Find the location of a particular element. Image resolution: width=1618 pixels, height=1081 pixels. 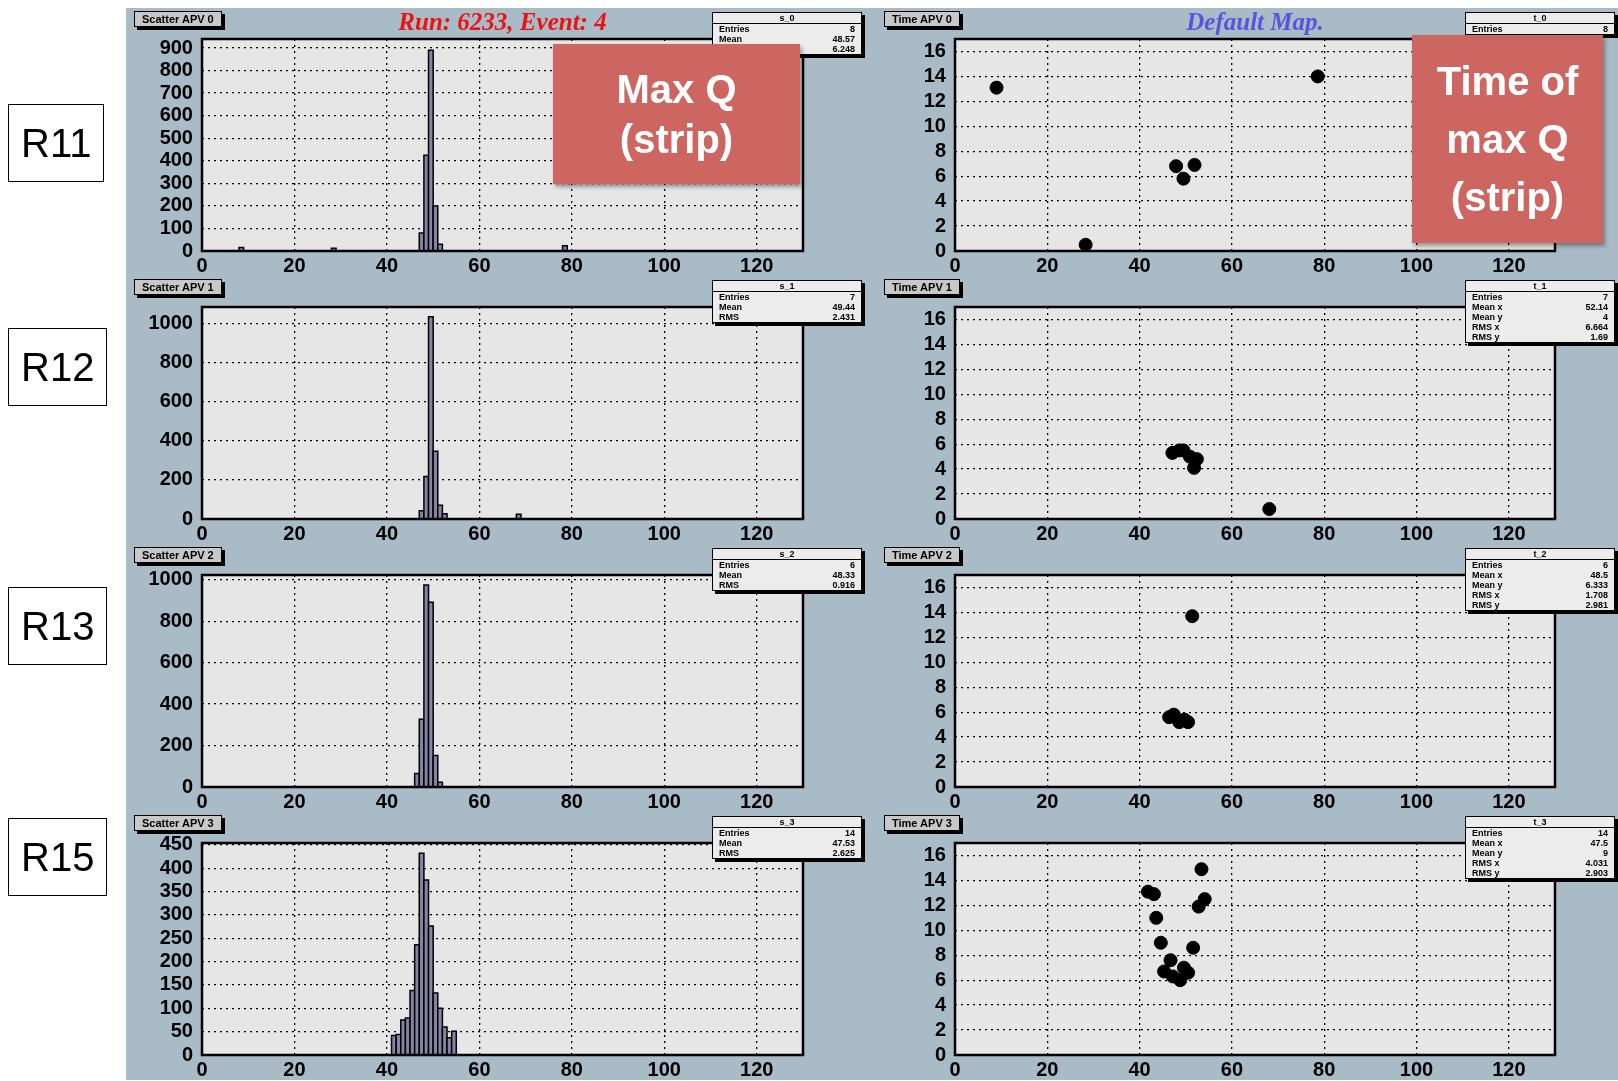

chart-subtitle: Scatter APV 3 is located at coordinates (178, 823).